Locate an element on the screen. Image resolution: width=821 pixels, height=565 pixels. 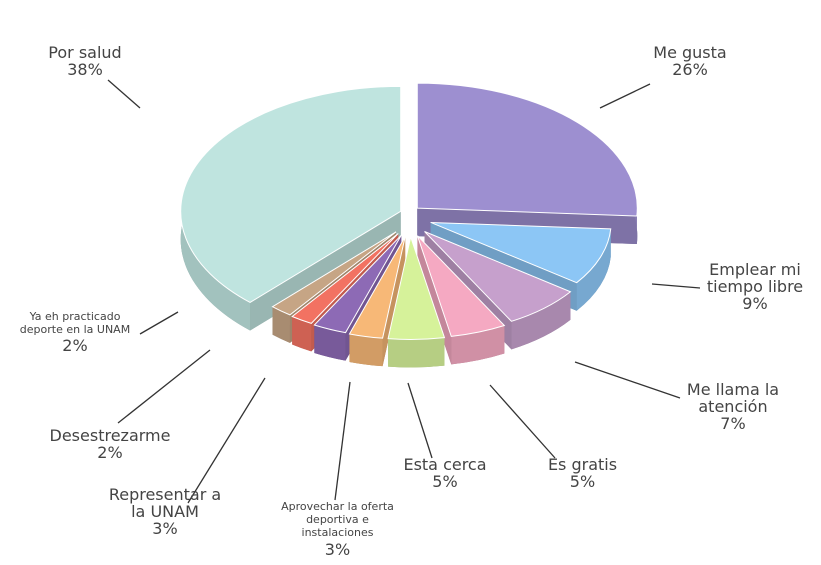
category-name: Esta cerca is located at coordinates (445, 464).